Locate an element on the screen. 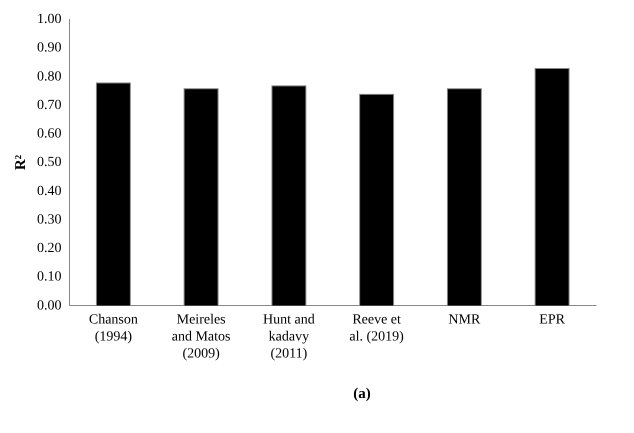 This screenshot has width=634, height=433. y-tick-label: 0.50 is located at coordinates (49, 162).